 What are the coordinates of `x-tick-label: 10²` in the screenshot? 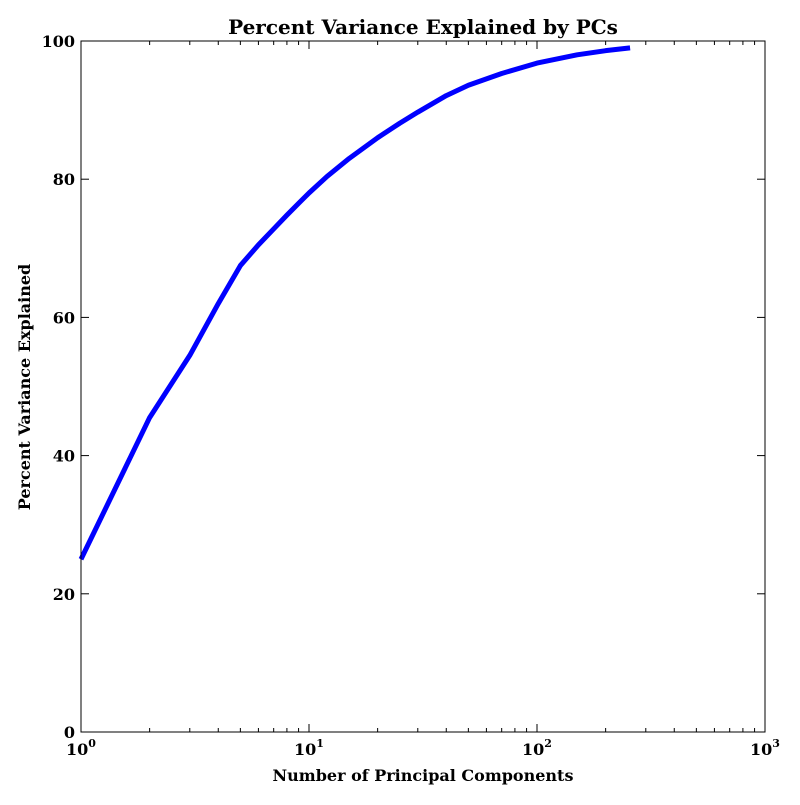 It's located at (537, 748).